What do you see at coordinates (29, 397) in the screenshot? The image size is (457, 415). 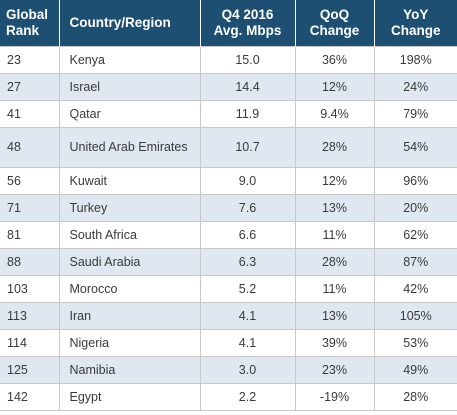 I see `cell-rank: 142` at bounding box center [29, 397].